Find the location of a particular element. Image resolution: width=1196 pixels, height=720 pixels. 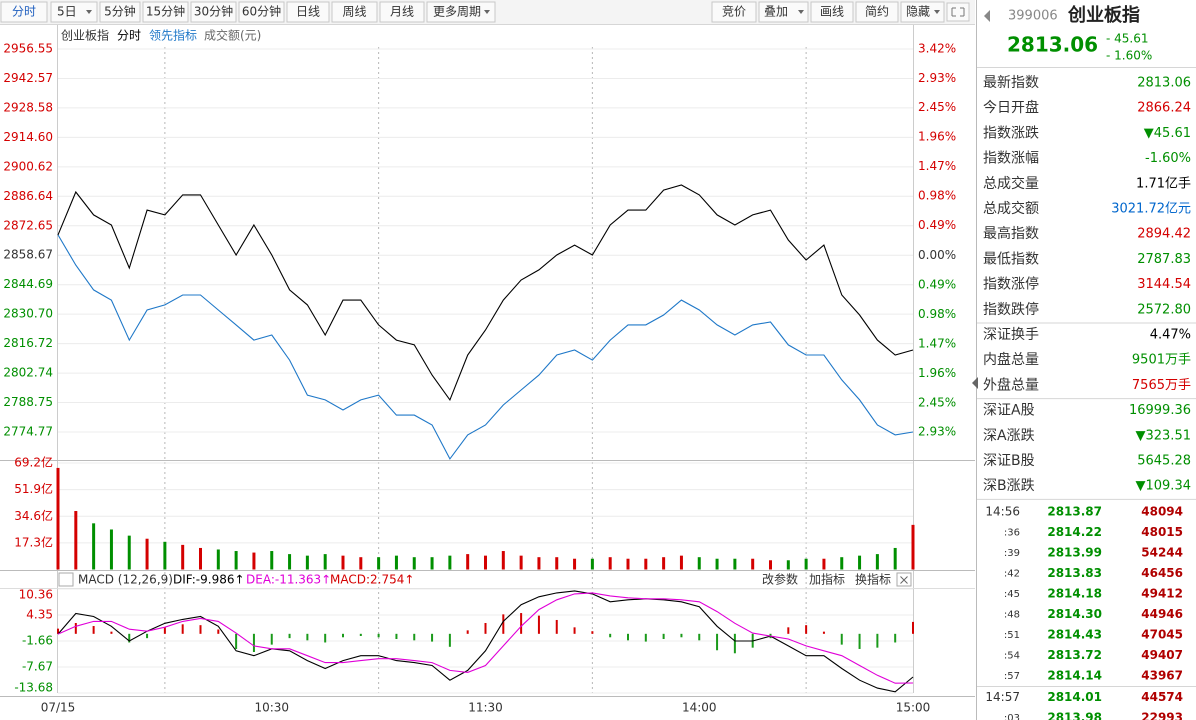

y2-tick-label: 0.00% is located at coordinates (937, 255).